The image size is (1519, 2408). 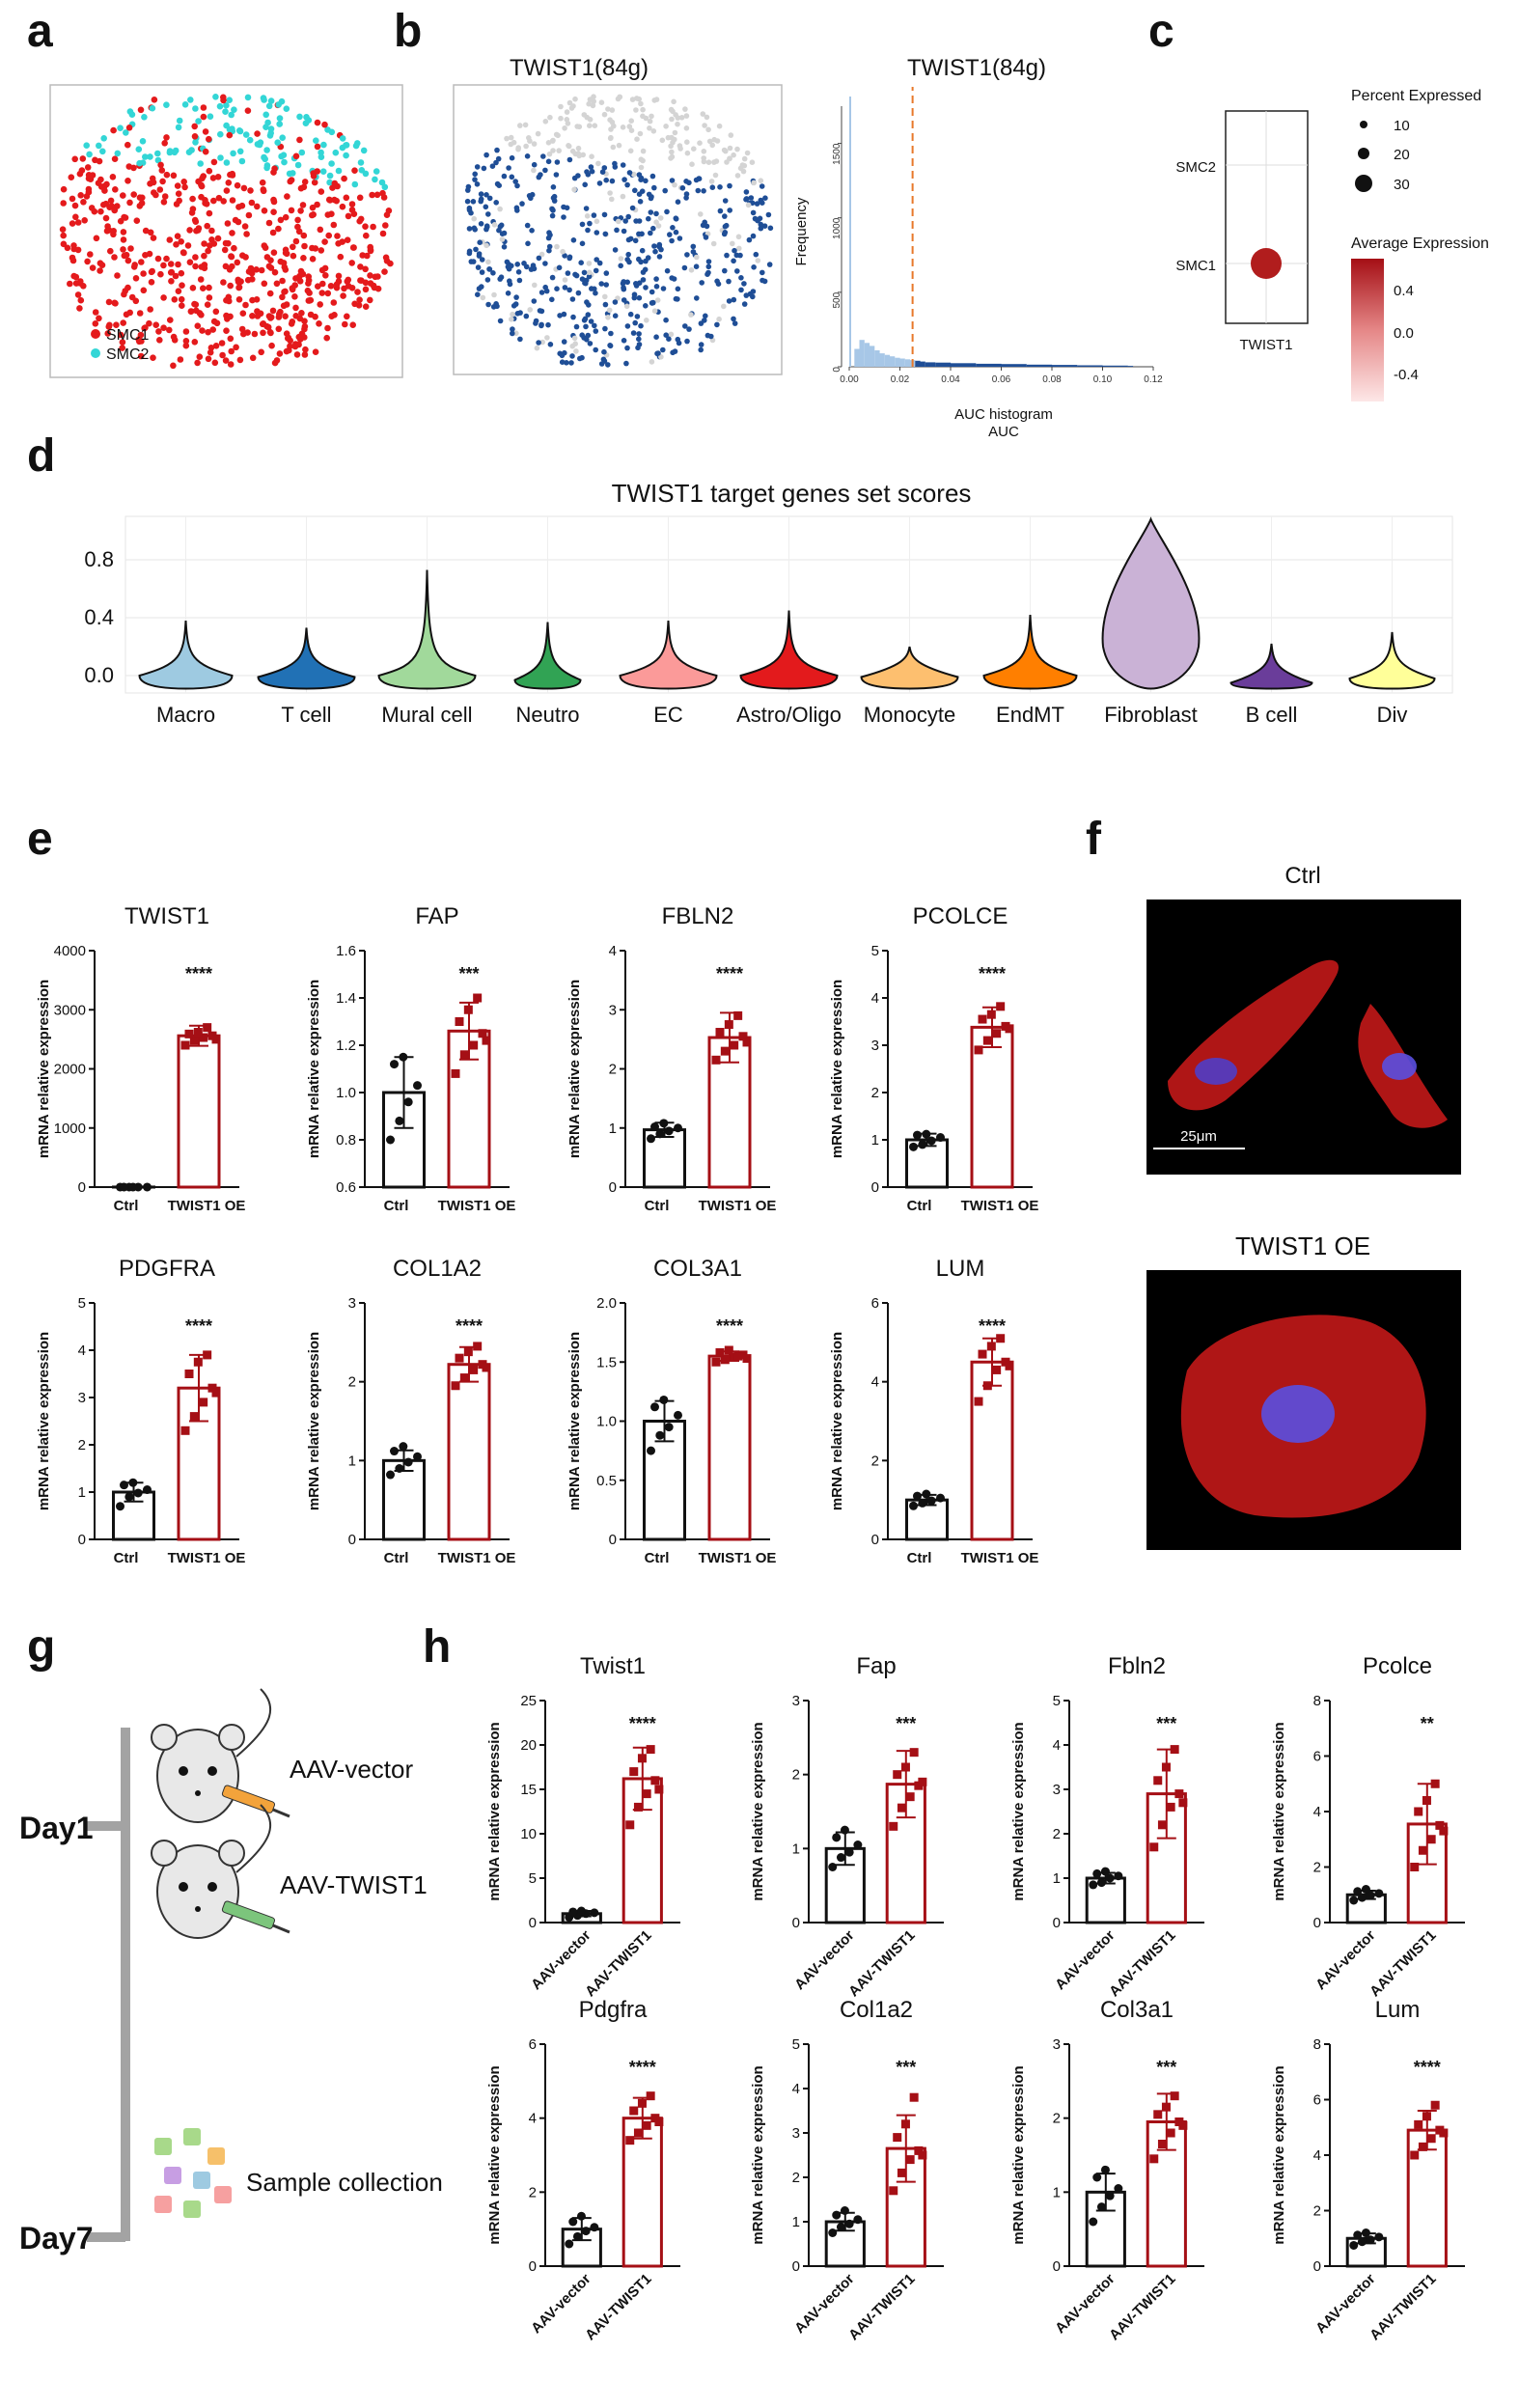 I want to click on hist-x-tick-label: 0.10, so click(x=1103, y=380).